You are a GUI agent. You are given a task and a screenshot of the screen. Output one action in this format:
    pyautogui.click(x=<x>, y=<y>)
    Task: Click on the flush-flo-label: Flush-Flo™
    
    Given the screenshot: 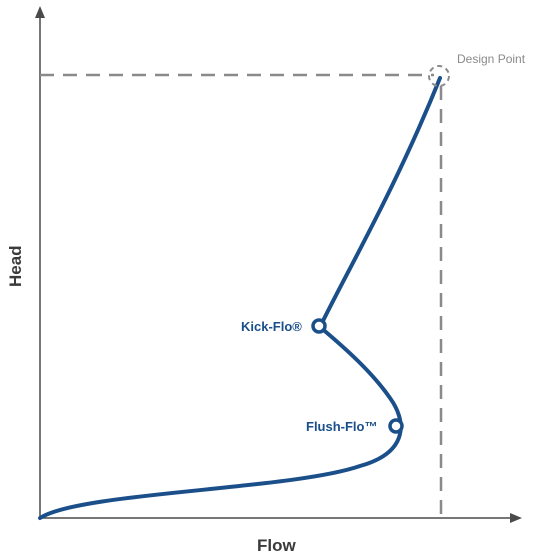 What is the action you would take?
    pyautogui.click(x=342, y=426)
    